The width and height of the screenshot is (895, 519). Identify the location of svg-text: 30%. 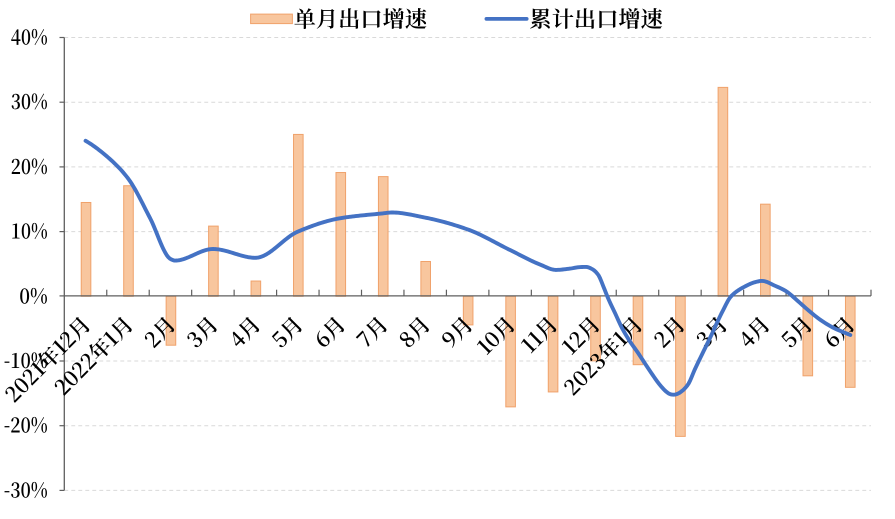
(29, 101).